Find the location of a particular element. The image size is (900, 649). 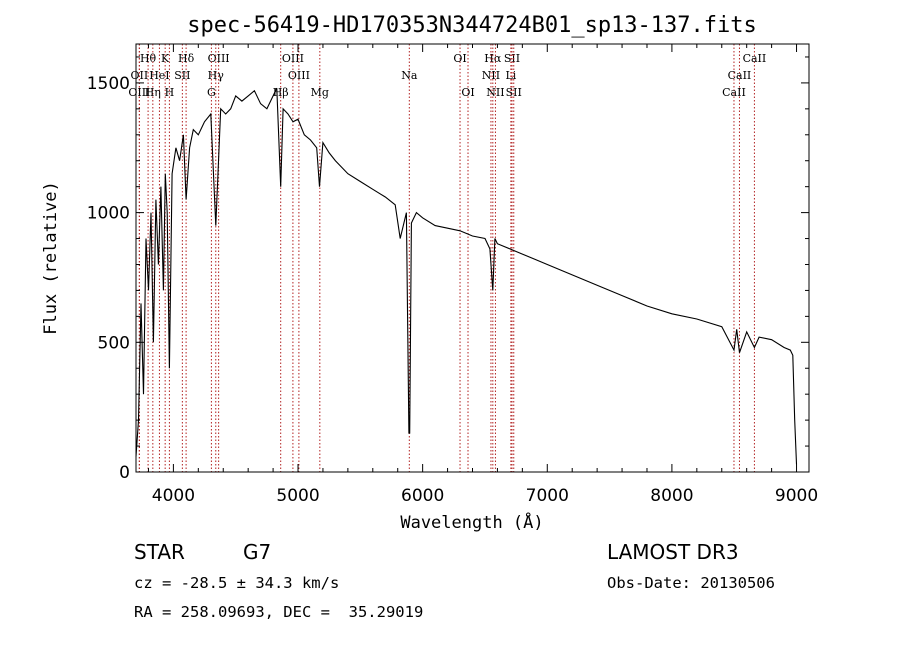

survey-name: LAMOST DR3 is located at coordinates (673, 552).